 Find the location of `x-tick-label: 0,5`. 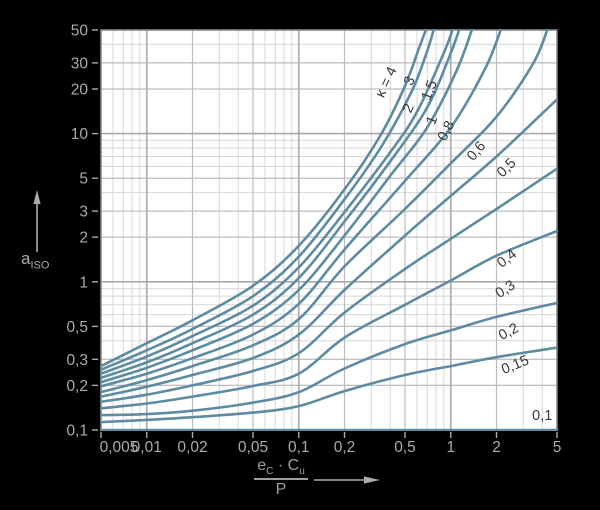

x-tick-label: 0,5 is located at coordinates (405, 447).